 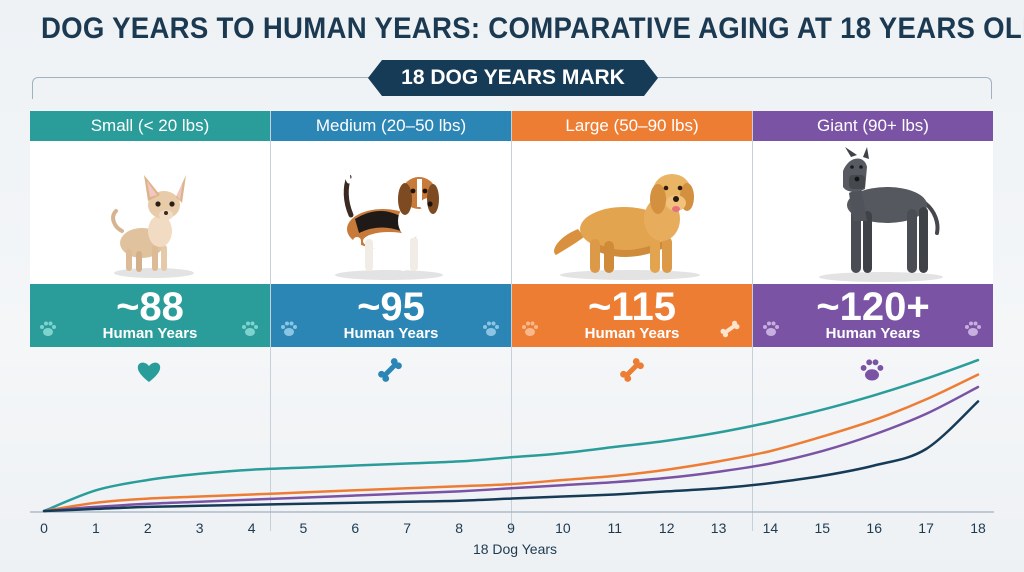 What do you see at coordinates (873, 307) in the screenshot?
I see `human-years-giant: ~120+` at bounding box center [873, 307].